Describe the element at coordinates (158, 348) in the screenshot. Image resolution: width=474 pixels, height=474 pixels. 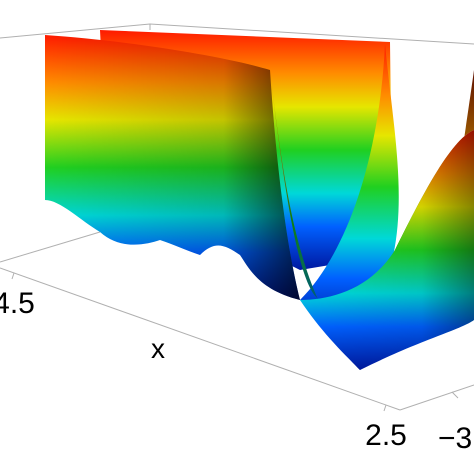
I see `x-axis-label: x` at that location.